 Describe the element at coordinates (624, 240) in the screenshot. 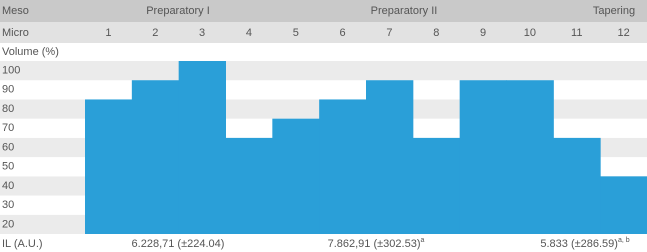

I see `il-sup: a, b` at that location.